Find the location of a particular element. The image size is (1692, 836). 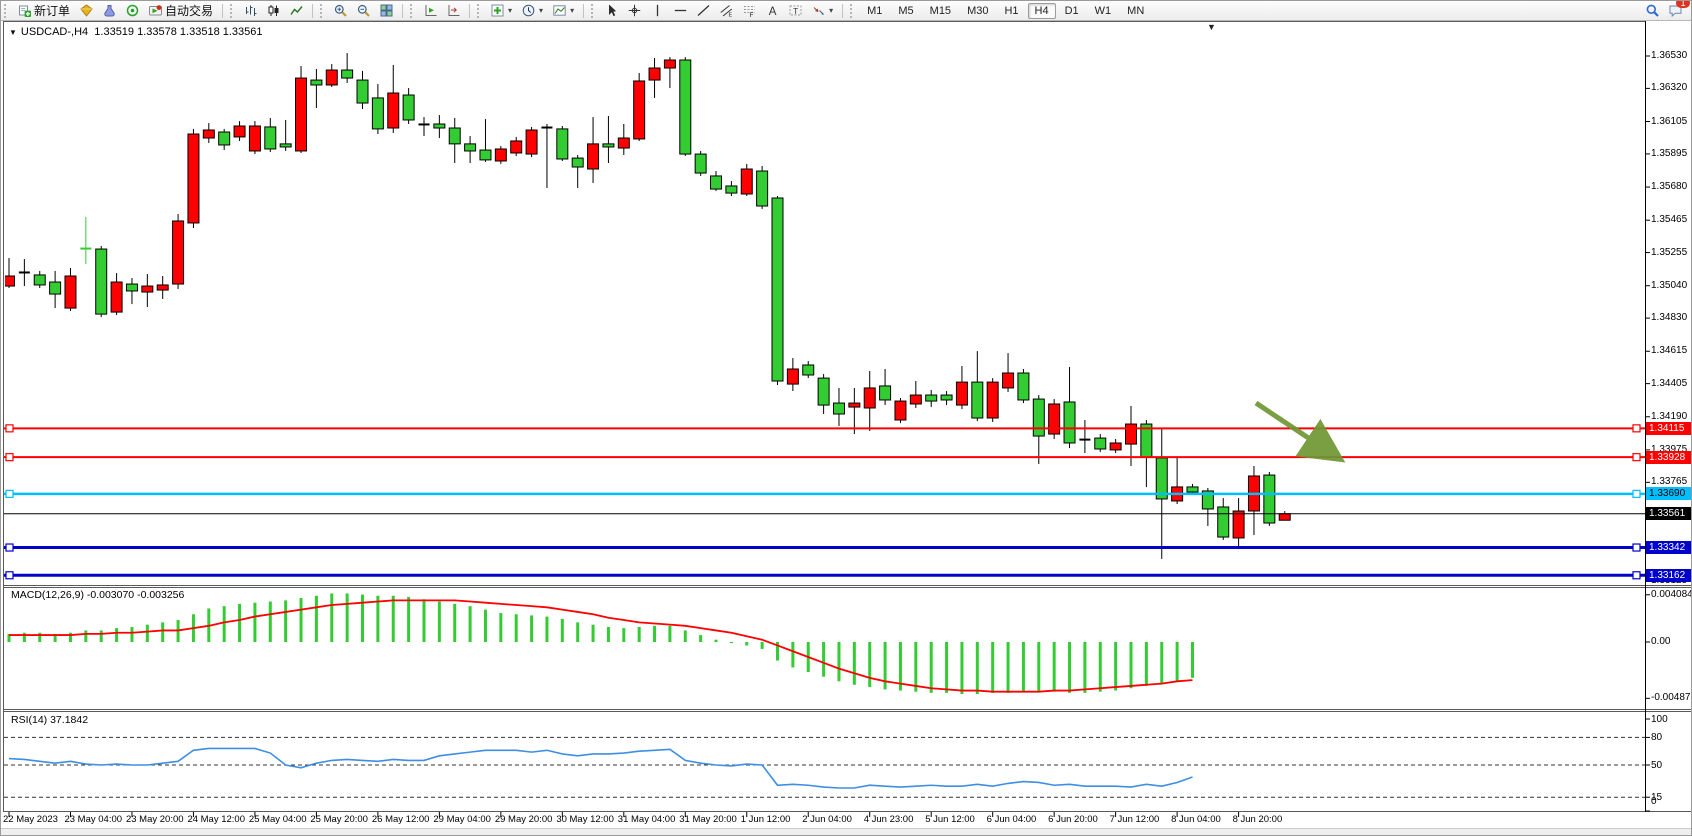

down-trend-arrow is located at coordinates (1300, 431).